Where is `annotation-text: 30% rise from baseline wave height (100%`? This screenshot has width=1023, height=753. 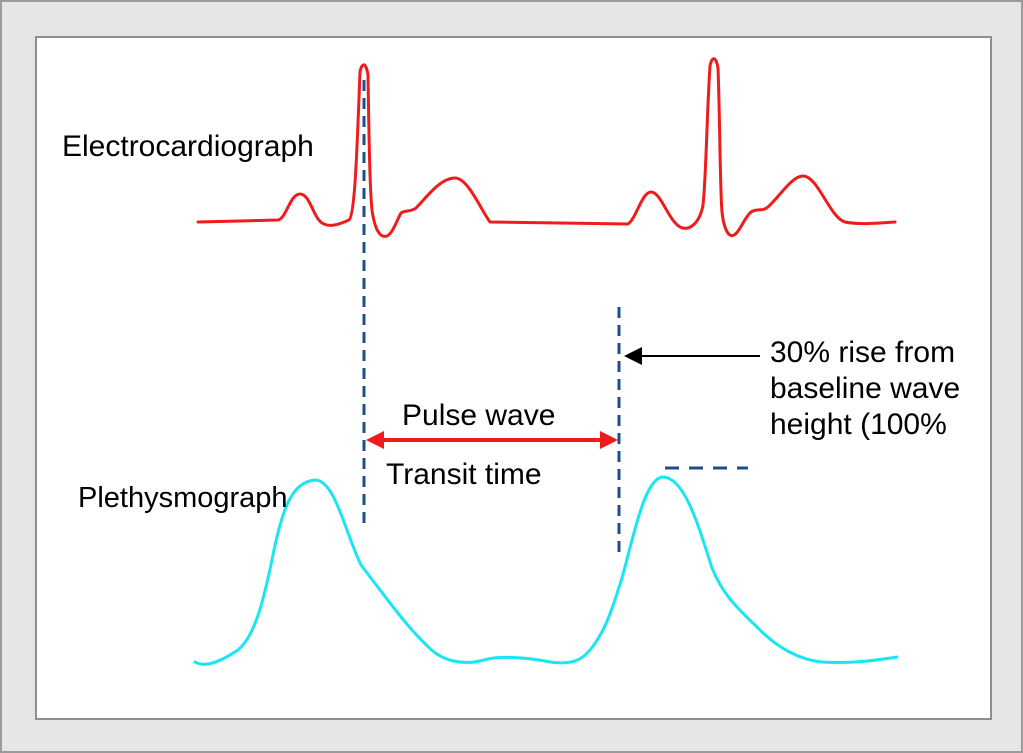
annotation-text: 30% rise from baseline wave height (100% is located at coordinates (890, 389).